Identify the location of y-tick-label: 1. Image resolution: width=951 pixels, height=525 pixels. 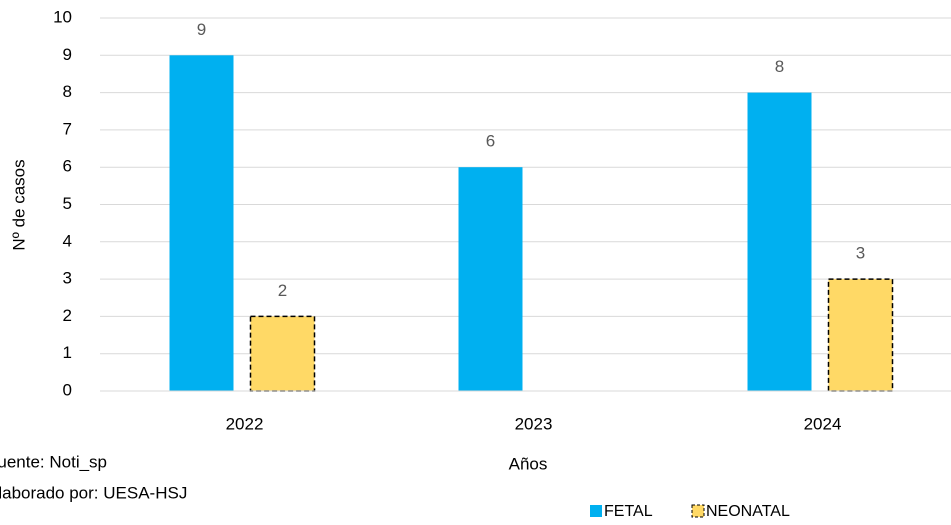
(67, 352).